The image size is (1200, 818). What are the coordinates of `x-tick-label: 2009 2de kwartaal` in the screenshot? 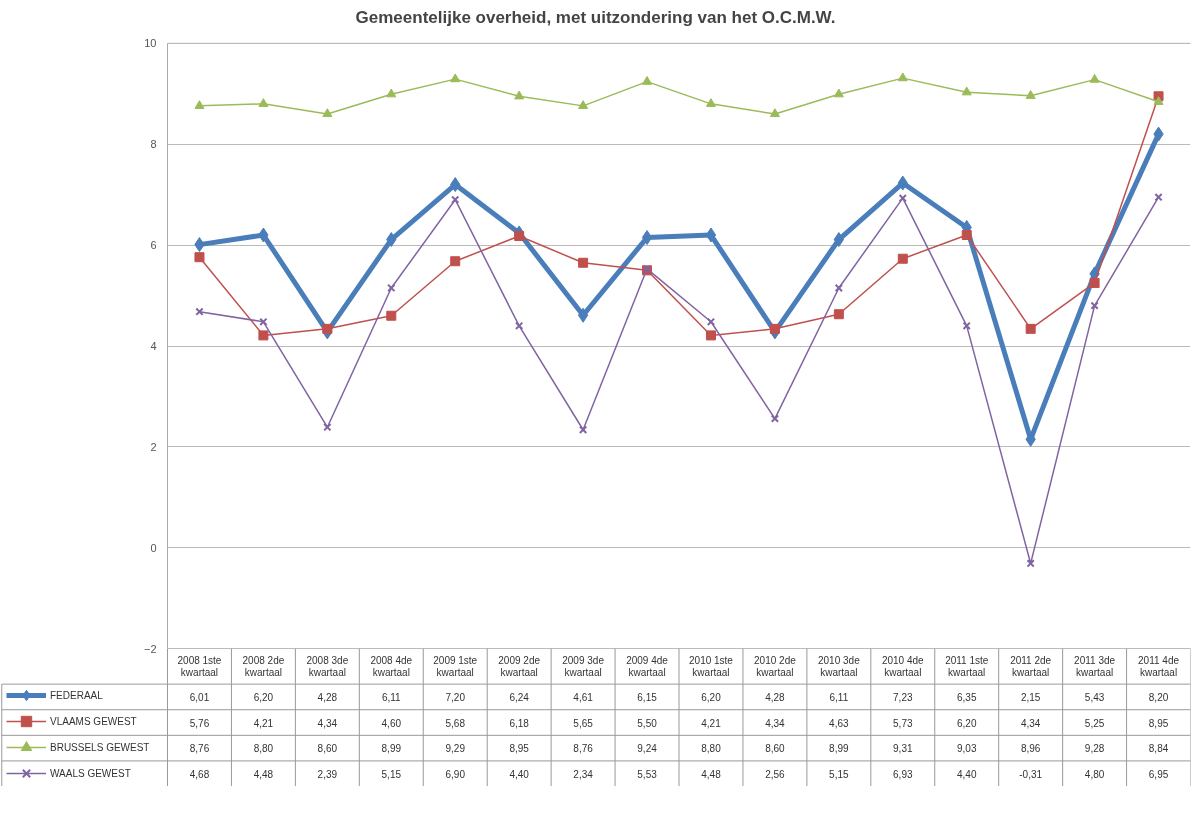 It's located at (519, 666).